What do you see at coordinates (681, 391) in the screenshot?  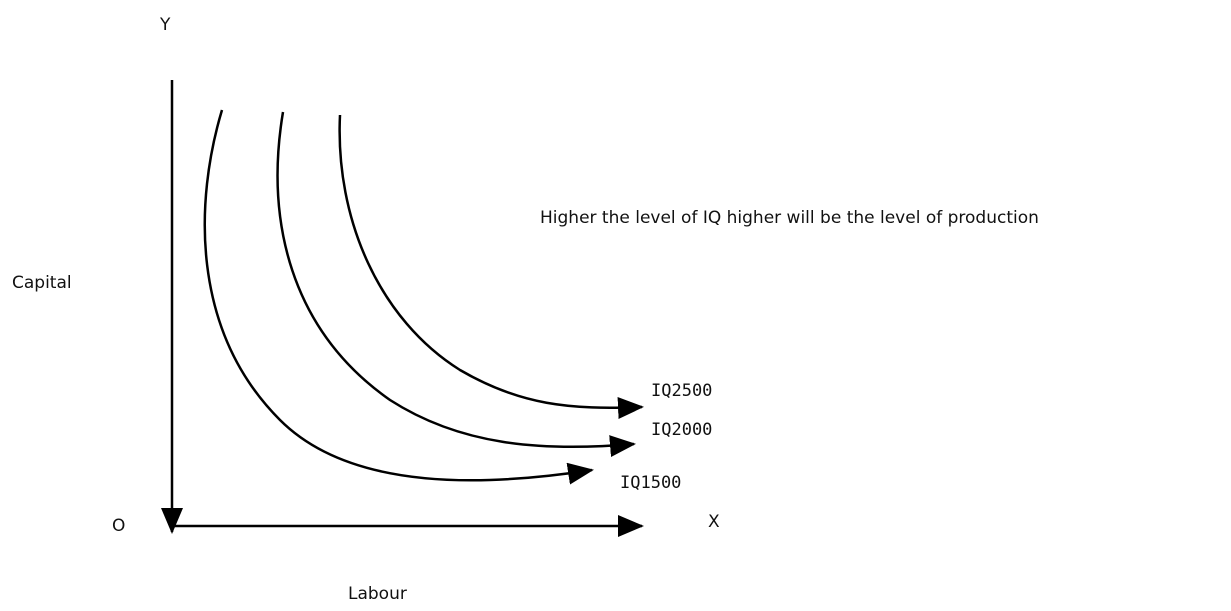 I see `curve-label: IQ2500` at bounding box center [681, 391].